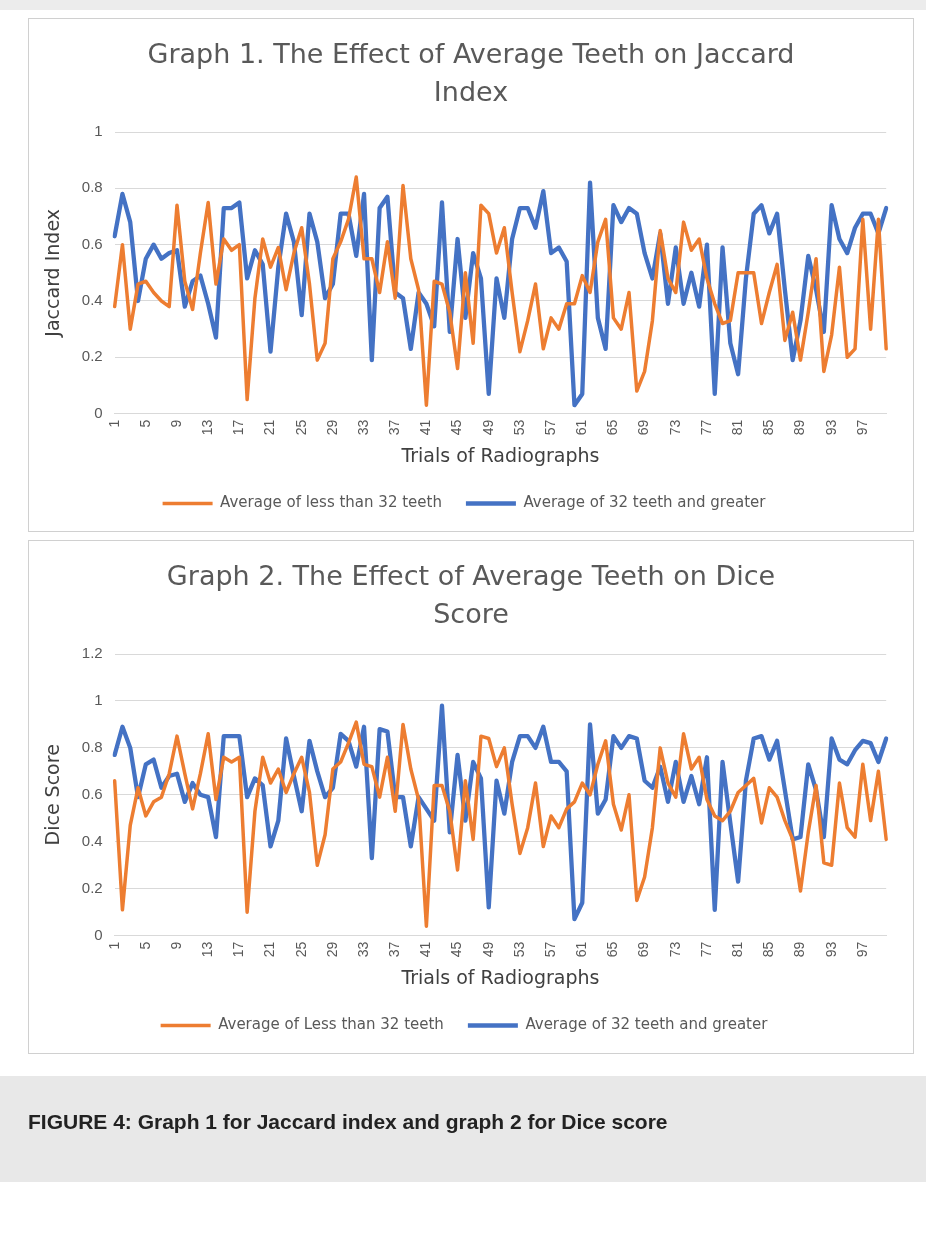 This screenshot has width=926, height=1234. Describe the element at coordinates (463, 1129) in the screenshot. I see `caption: FIGURE 4: Graph 1 for Jaccard index and graph 2 for Dice score` at that location.